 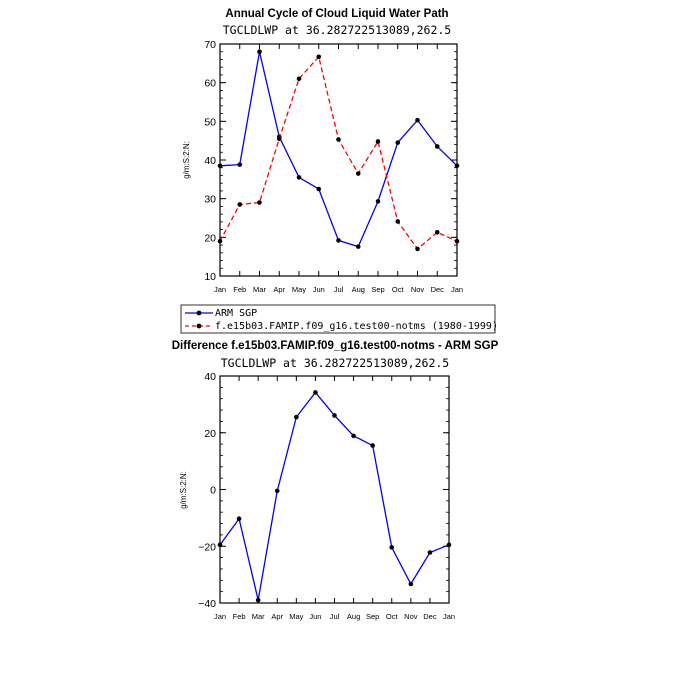 I want to click on bottom-xtick-label: Aug, so click(x=353, y=616).